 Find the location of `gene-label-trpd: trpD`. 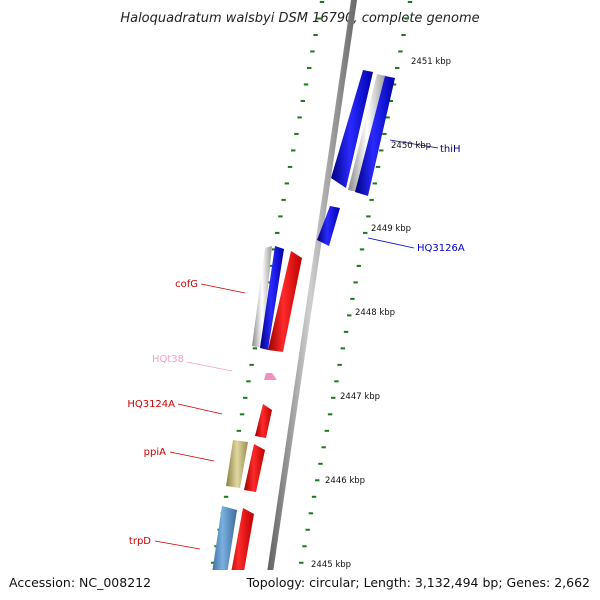

gene-label-trpd: trpD is located at coordinates (140, 541).